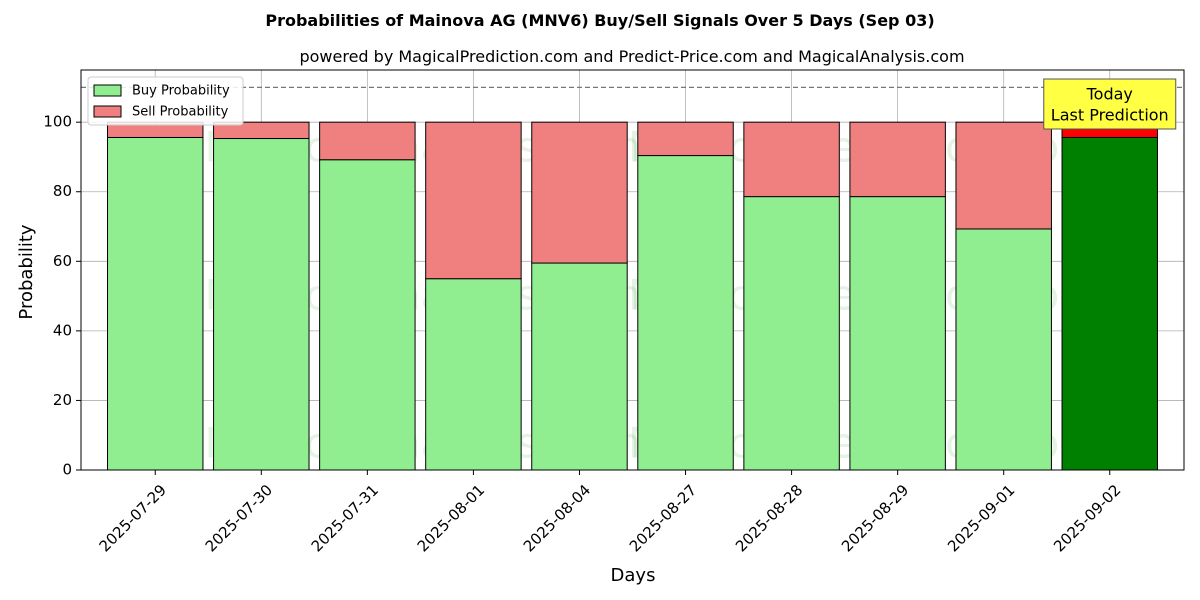 The width and height of the screenshot is (1200, 600). I want to click on x-tick-label: 2025-07-31, so click(345, 518).